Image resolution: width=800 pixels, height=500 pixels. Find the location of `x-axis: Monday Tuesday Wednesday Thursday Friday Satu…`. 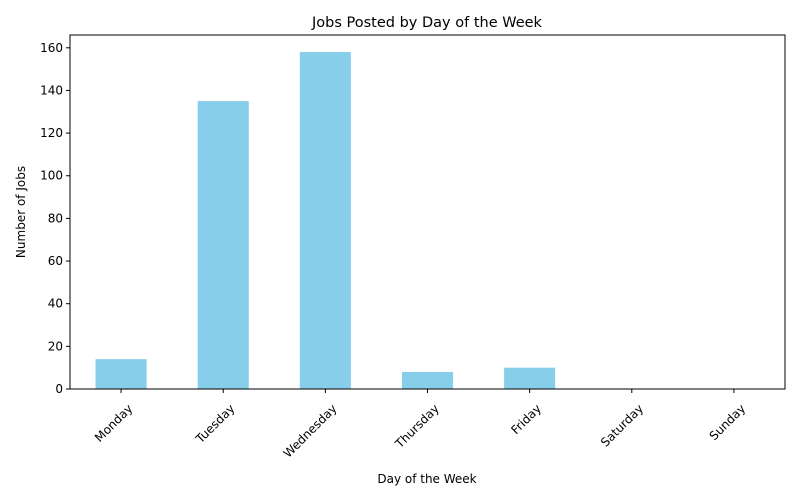

x-axis: Monday Tuesday Wednesday Thursday Friday Satu… is located at coordinates (420, 424).